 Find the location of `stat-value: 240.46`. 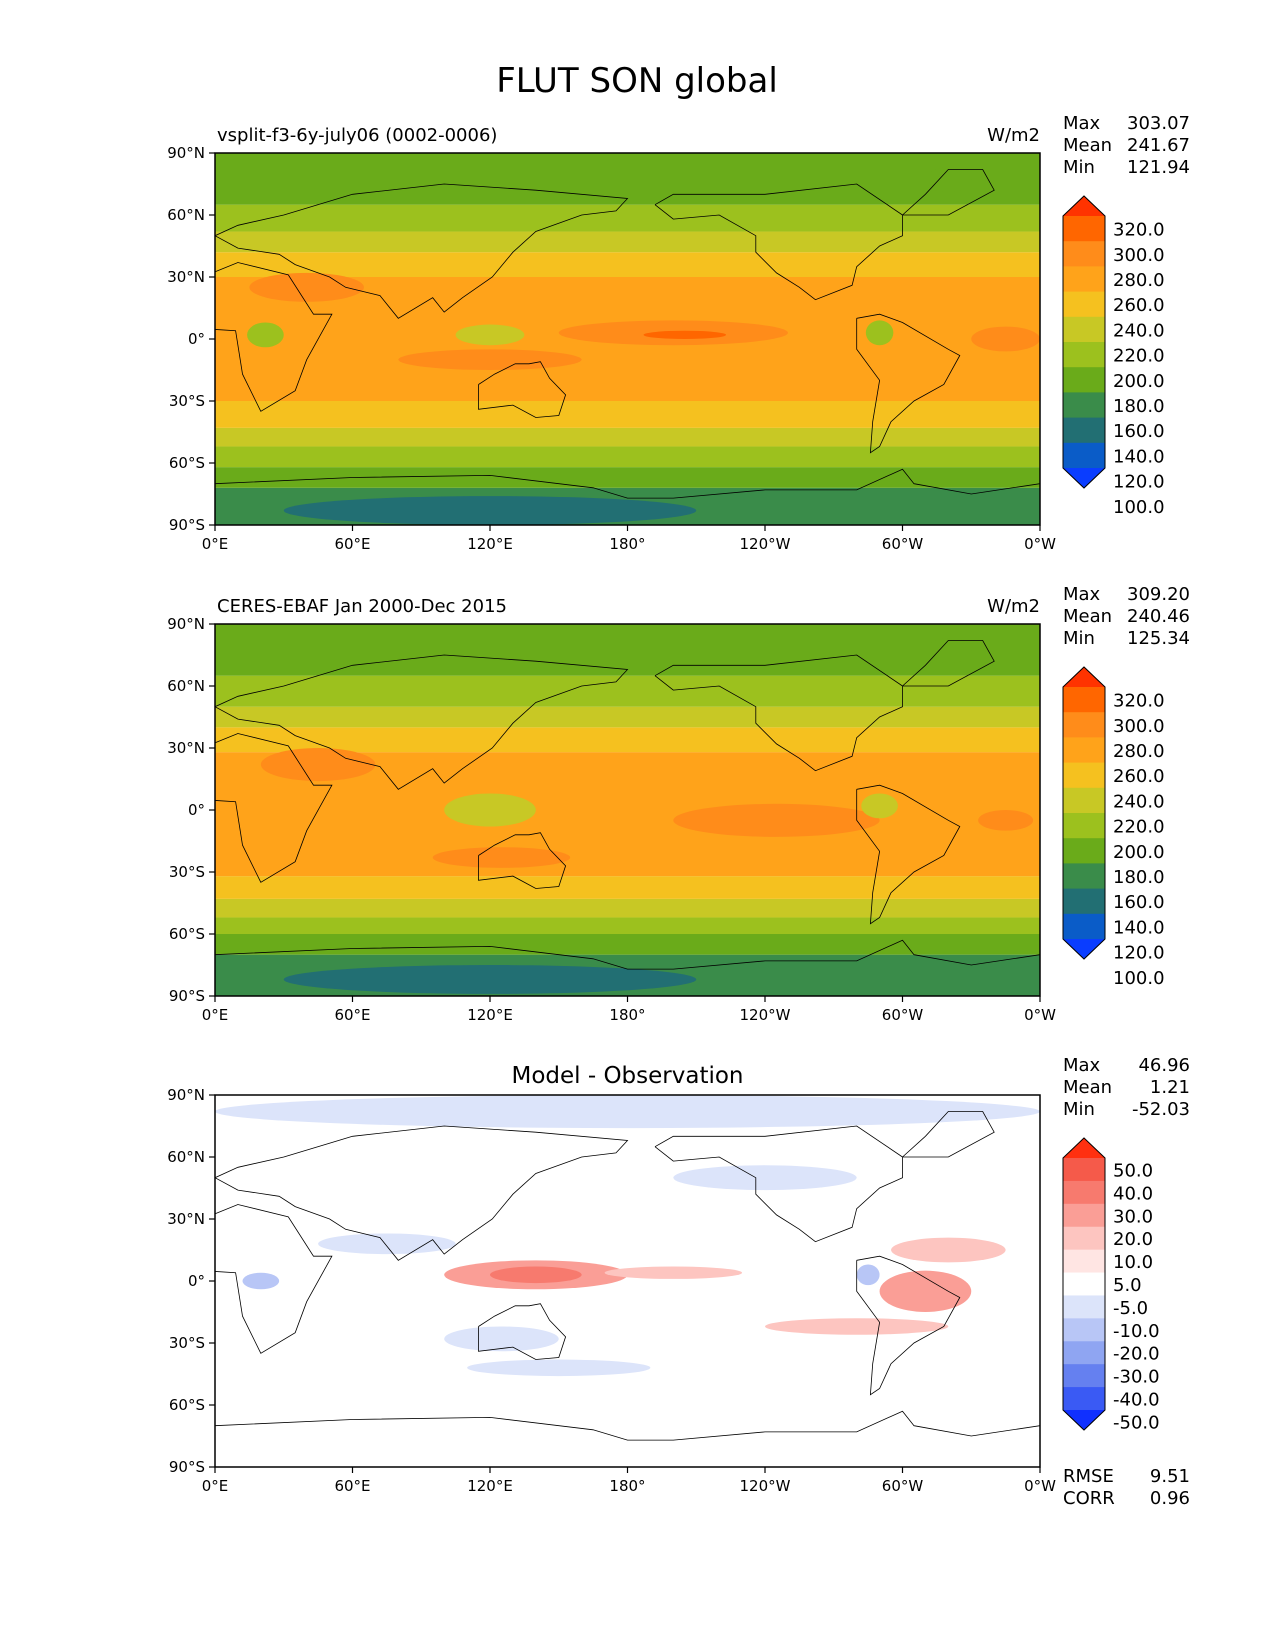

stat-value: 240.46 is located at coordinates (1158, 616).